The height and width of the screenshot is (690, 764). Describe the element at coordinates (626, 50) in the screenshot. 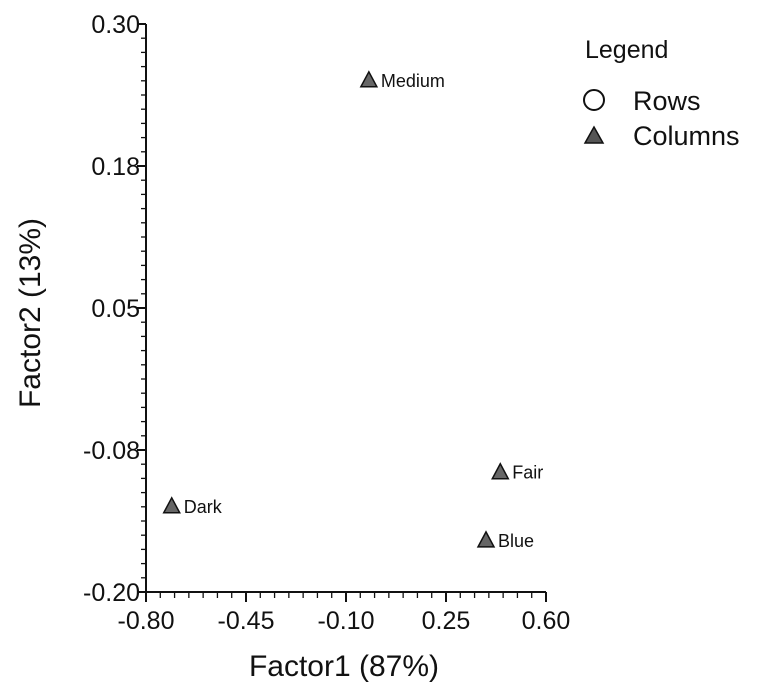

I see `legend-title: Legend` at that location.